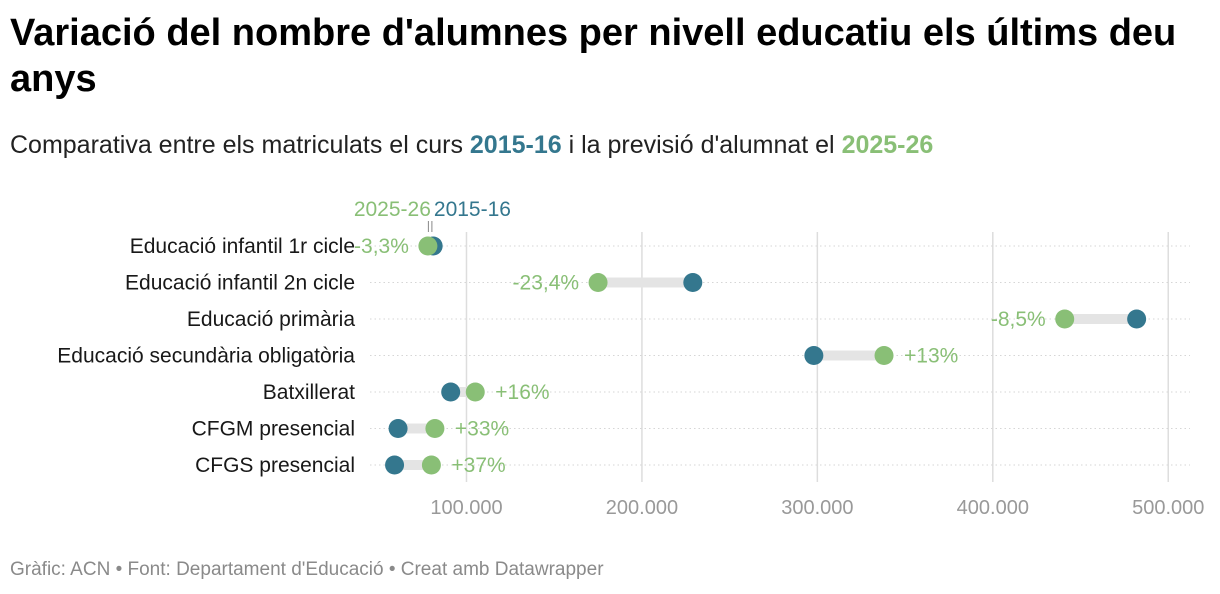 This screenshot has width=1220, height=594. Describe the element at coordinates (701, 145) in the screenshot. I see `subtitle-middle: i la previsió d'alumnat el` at that location.